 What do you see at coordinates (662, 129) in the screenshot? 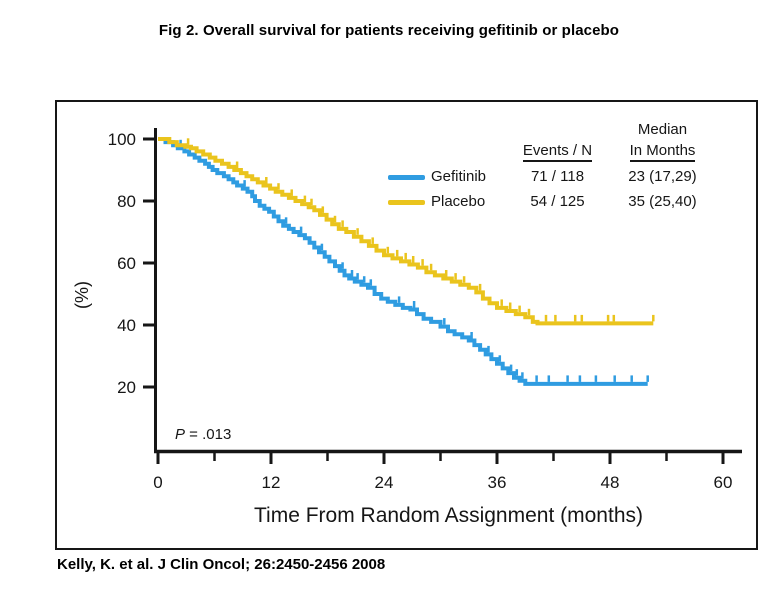
I see `legend-median-header-line1: Median` at bounding box center [662, 129].